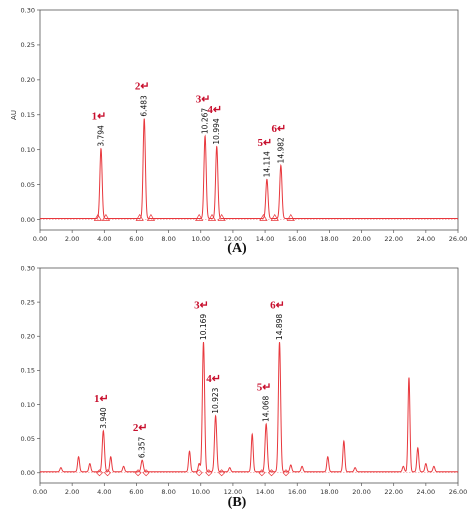 This screenshot has height=516, width=474. Describe the element at coordinates (205, 121) in the screenshot. I see `peak-retention-label: 10.267` at that location.